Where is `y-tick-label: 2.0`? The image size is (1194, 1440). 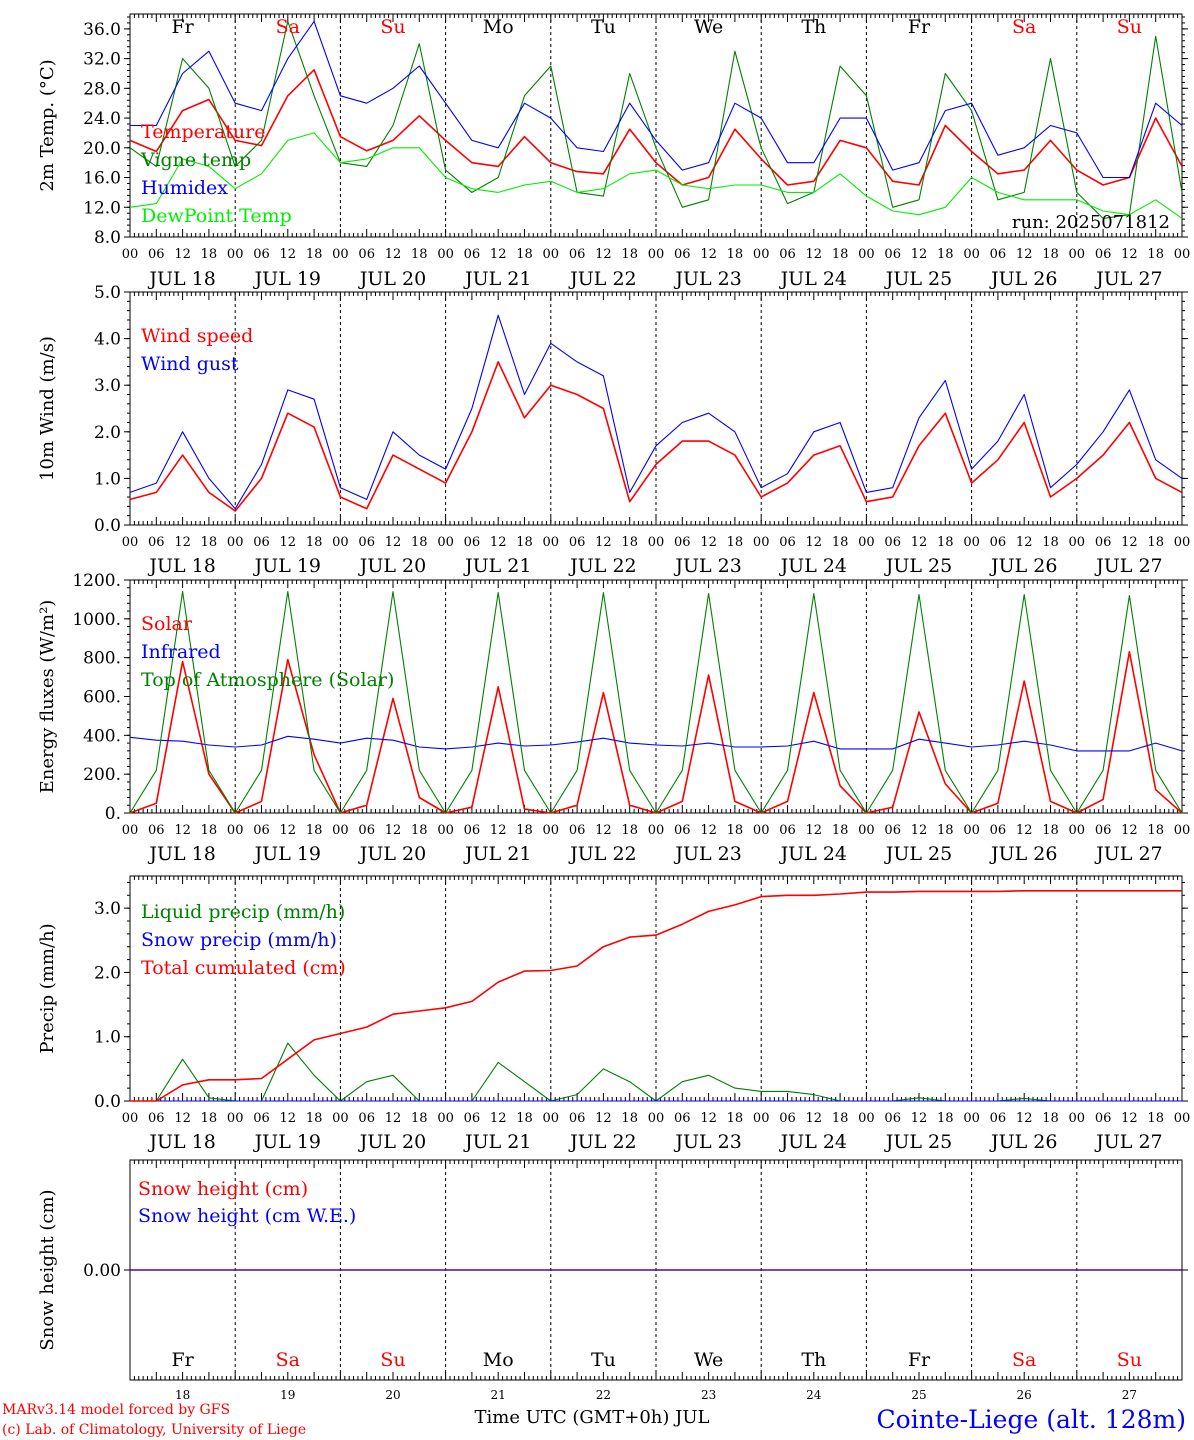
y-tick-label: 2.0 is located at coordinates (107, 973).